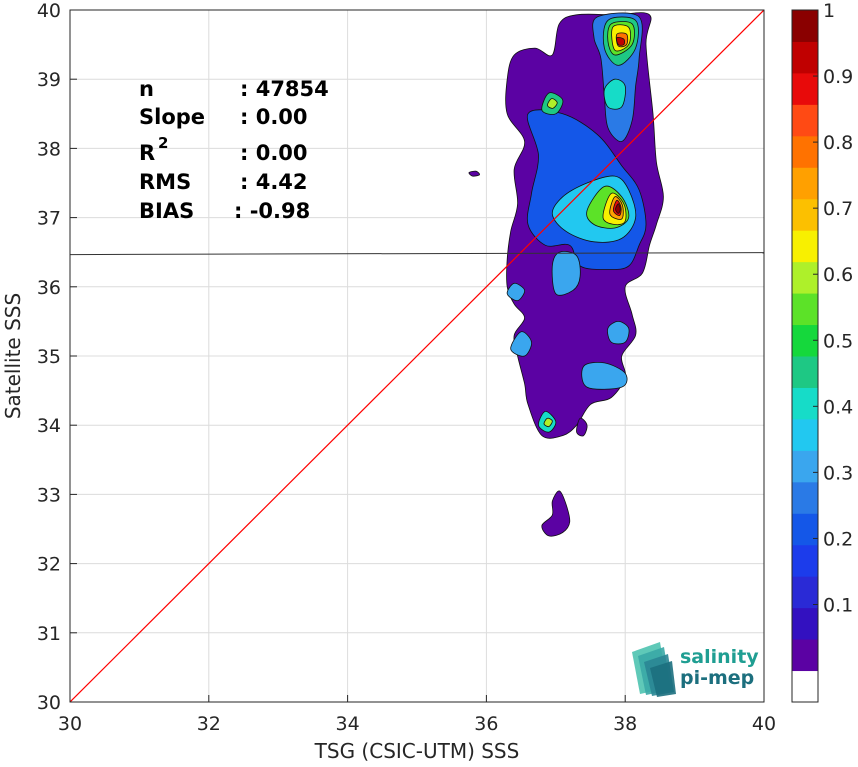 Image resolution: width=858 pixels, height=767 pixels. Describe the element at coordinates (209, 724) in the screenshot. I see `x-tick-label: 32` at that location.